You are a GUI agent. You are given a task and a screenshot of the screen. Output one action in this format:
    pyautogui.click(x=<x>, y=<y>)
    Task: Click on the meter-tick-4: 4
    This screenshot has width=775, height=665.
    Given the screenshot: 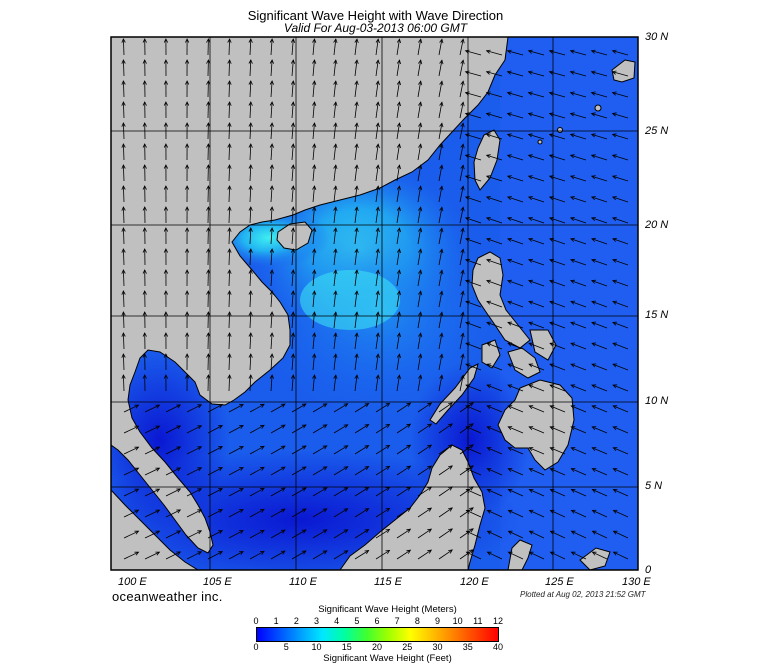 What is the action you would take?
    pyautogui.click(x=337, y=621)
    